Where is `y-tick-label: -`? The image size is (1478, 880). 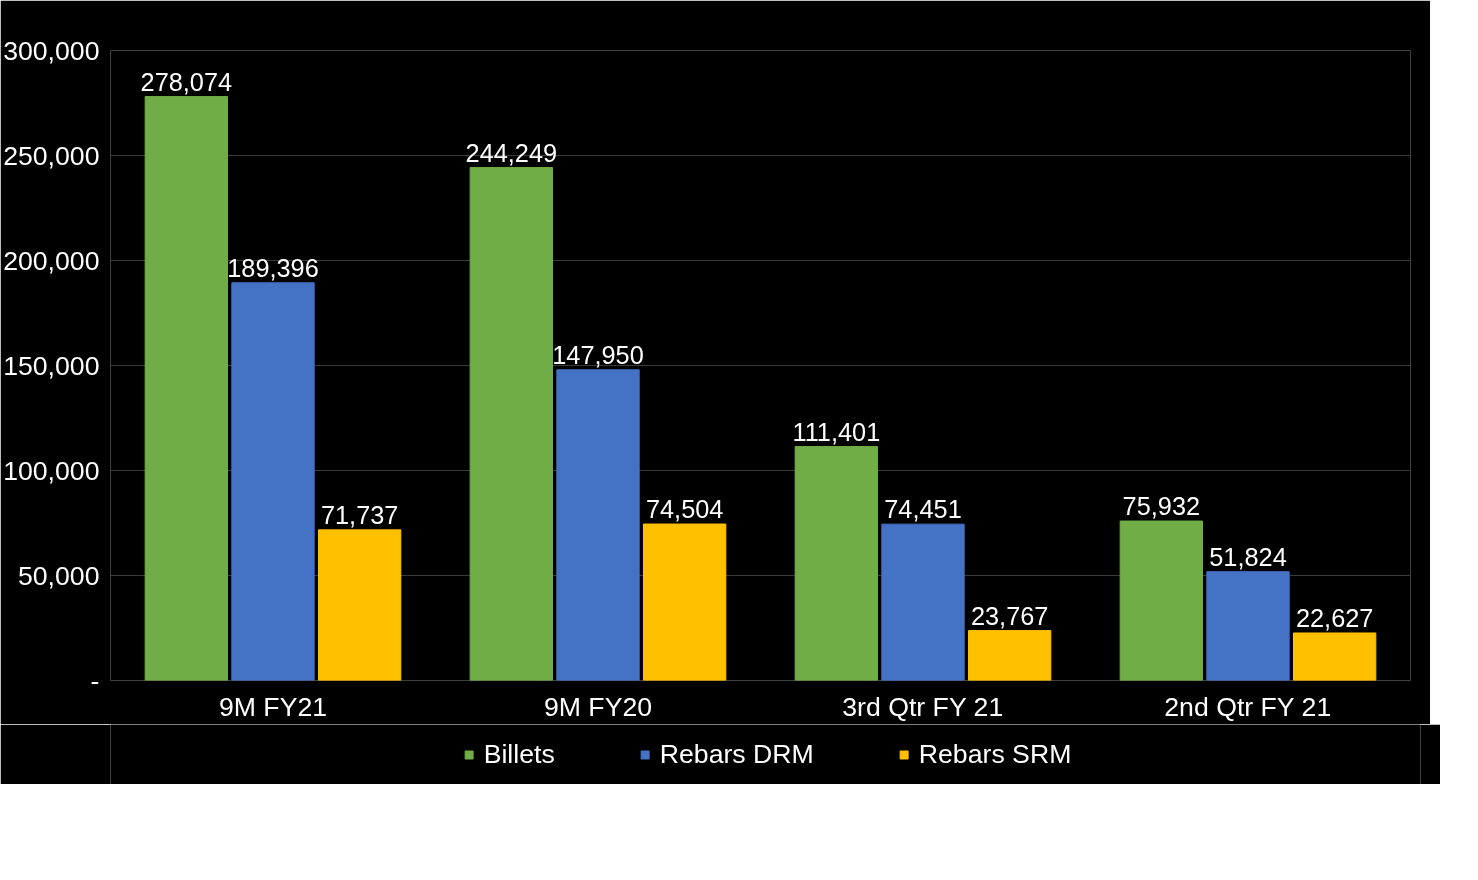
y-tick-label: - is located at coordinates (95, 680).